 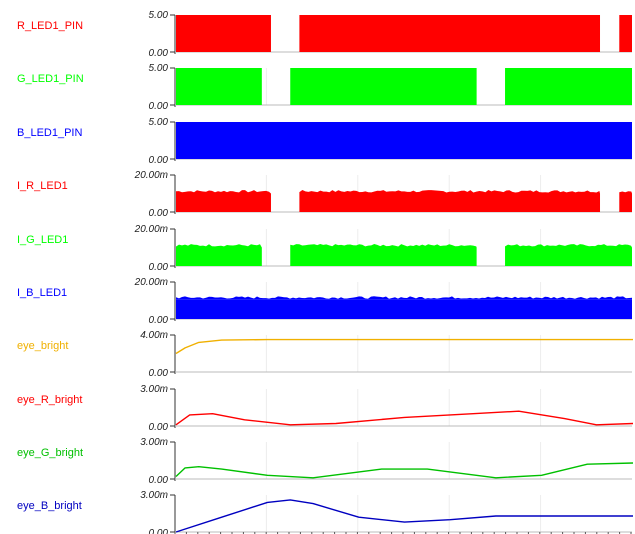 What do you see at coordinates (42, 293) in the screenshot?
I see `series-label-i-b-led1: I_B_LED1` at bounding box center [42, 293].